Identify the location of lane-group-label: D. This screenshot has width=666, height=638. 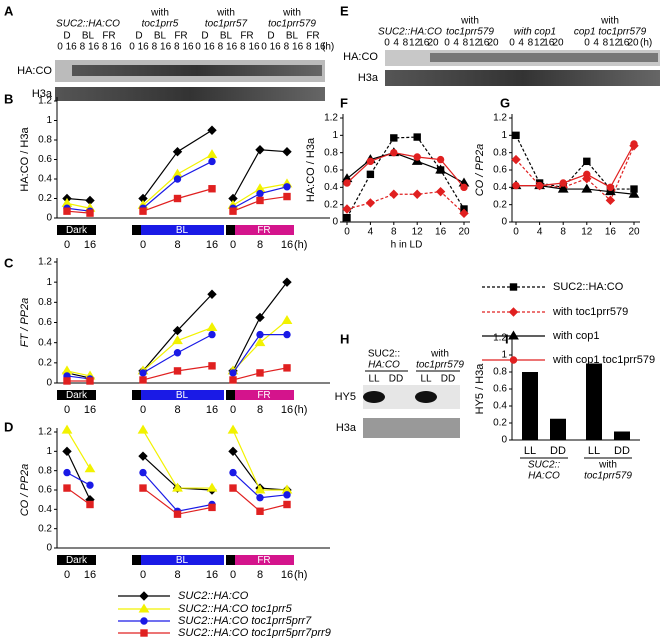
(204, 36).